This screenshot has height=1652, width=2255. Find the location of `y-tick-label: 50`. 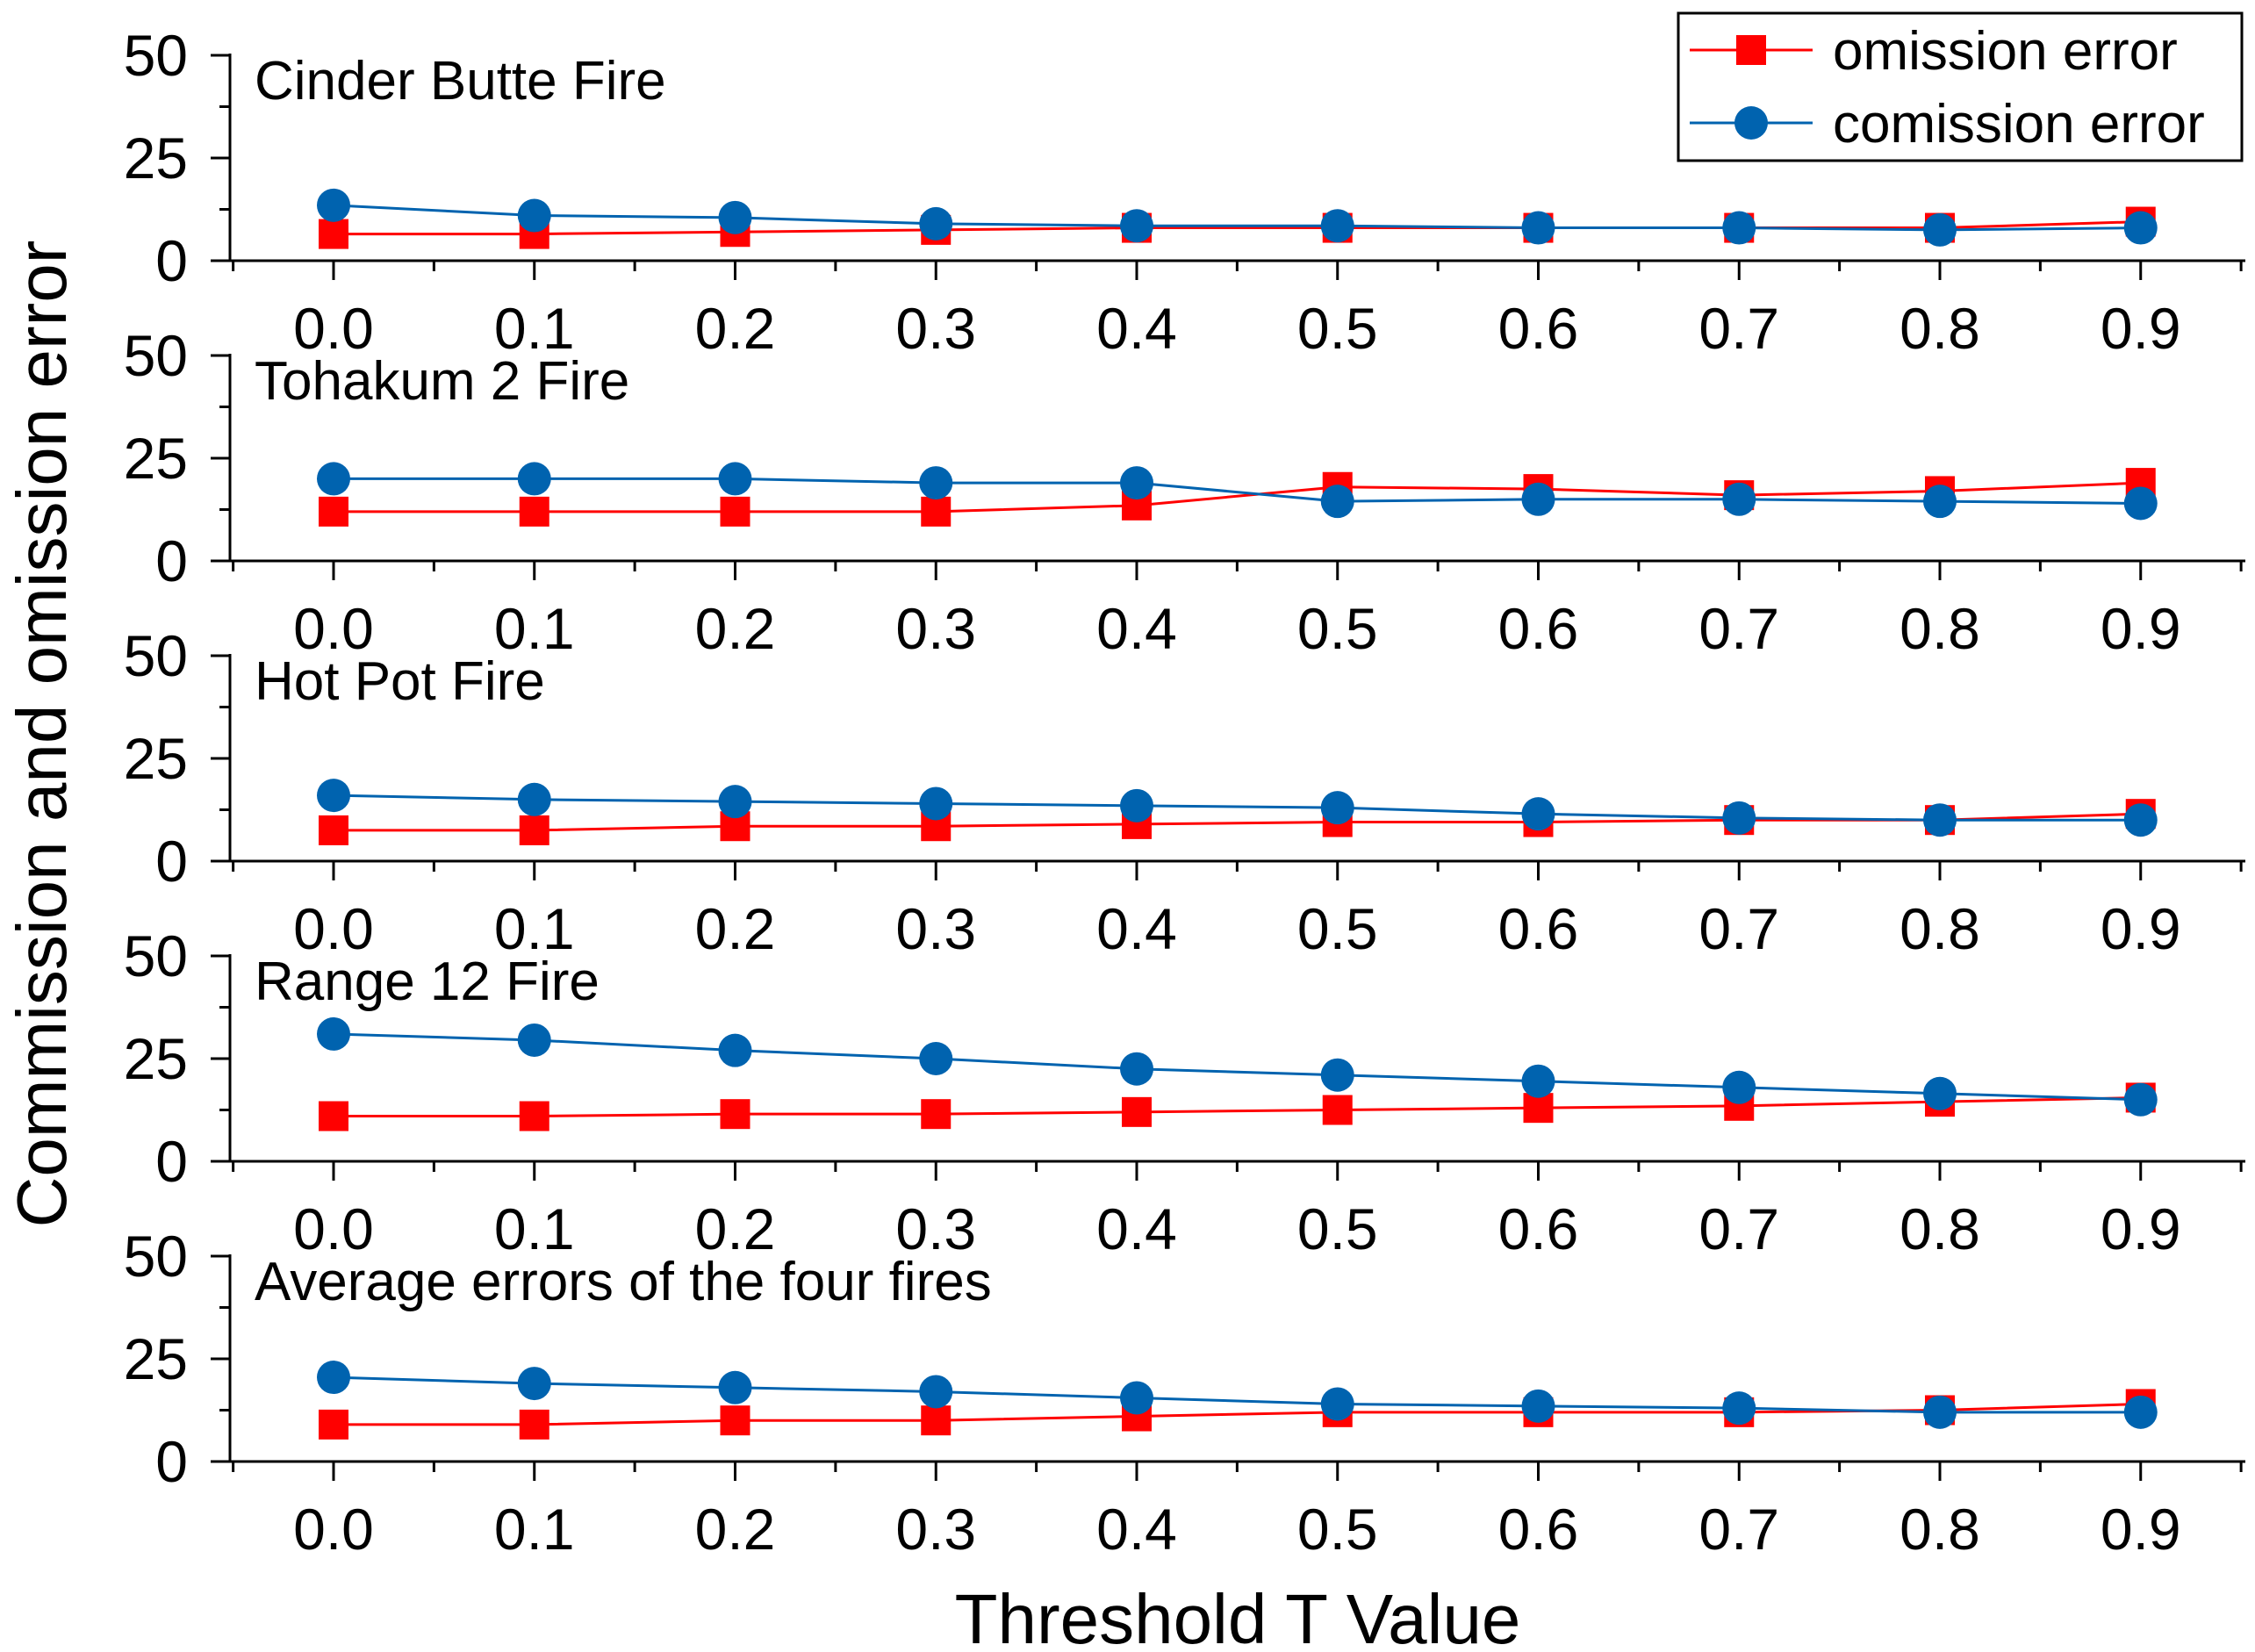

y-tick-label: 50 is located at coordinates (156, 1256).